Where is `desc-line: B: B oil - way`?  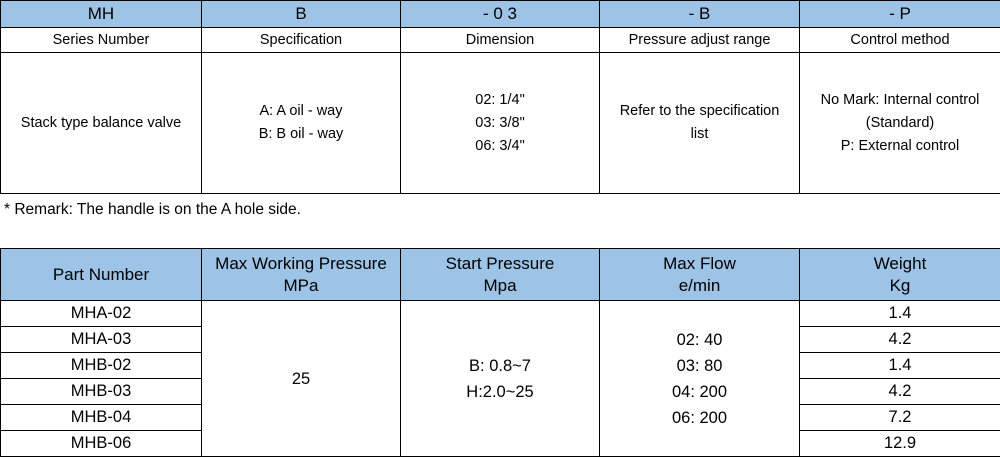
desc-line: B: B oil - way is located at coordinates (301, 134).